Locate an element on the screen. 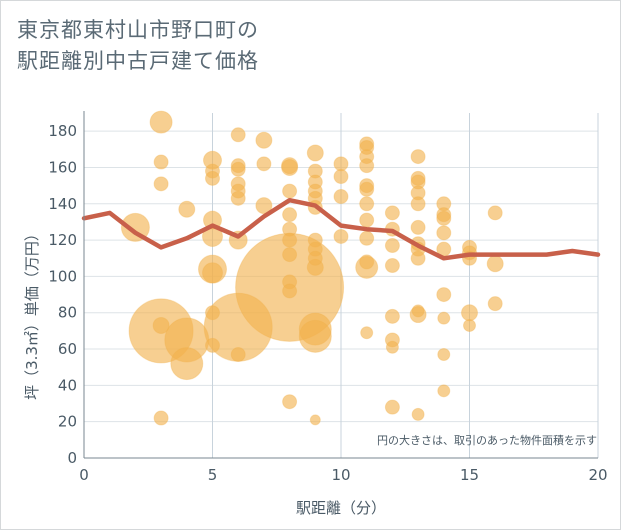  y-tick-label: 120 is located at coordinates (62, 240).